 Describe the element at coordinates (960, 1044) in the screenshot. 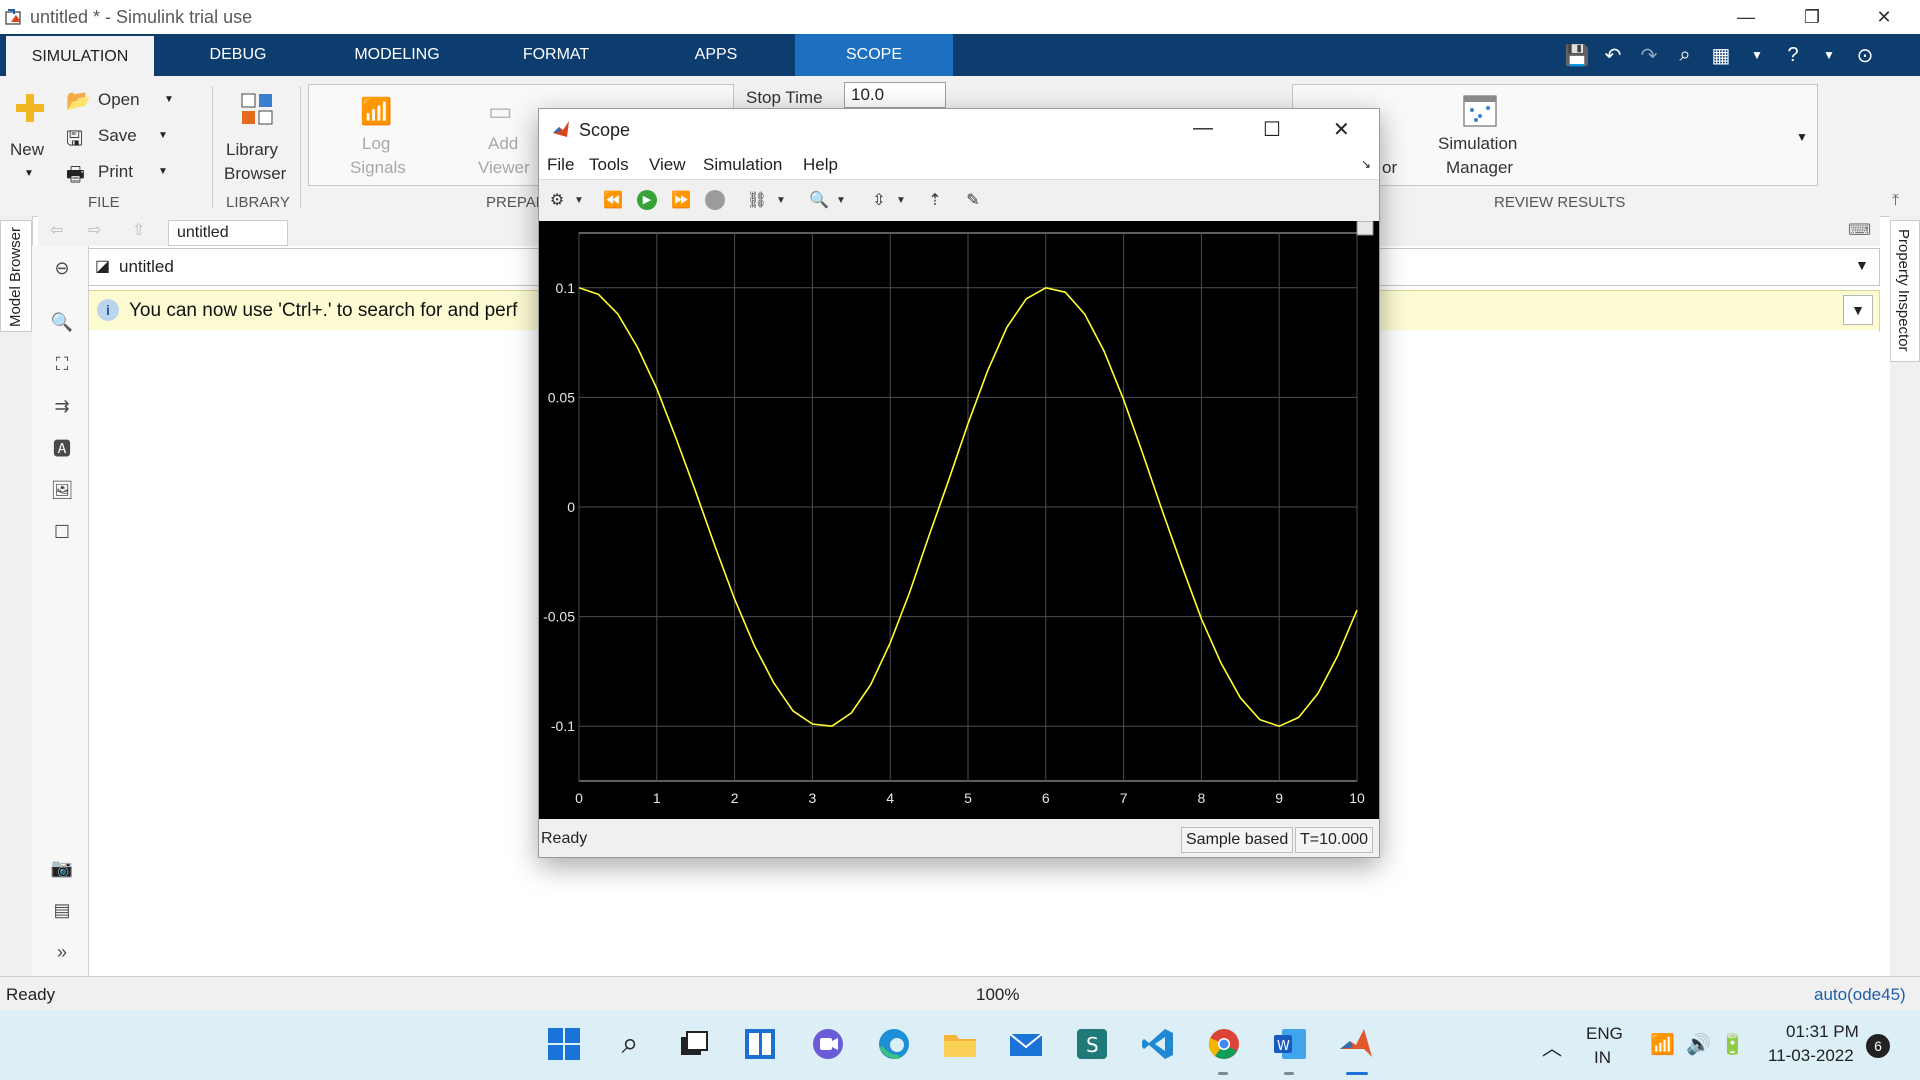

I see `file-explorer-icon` at that location.